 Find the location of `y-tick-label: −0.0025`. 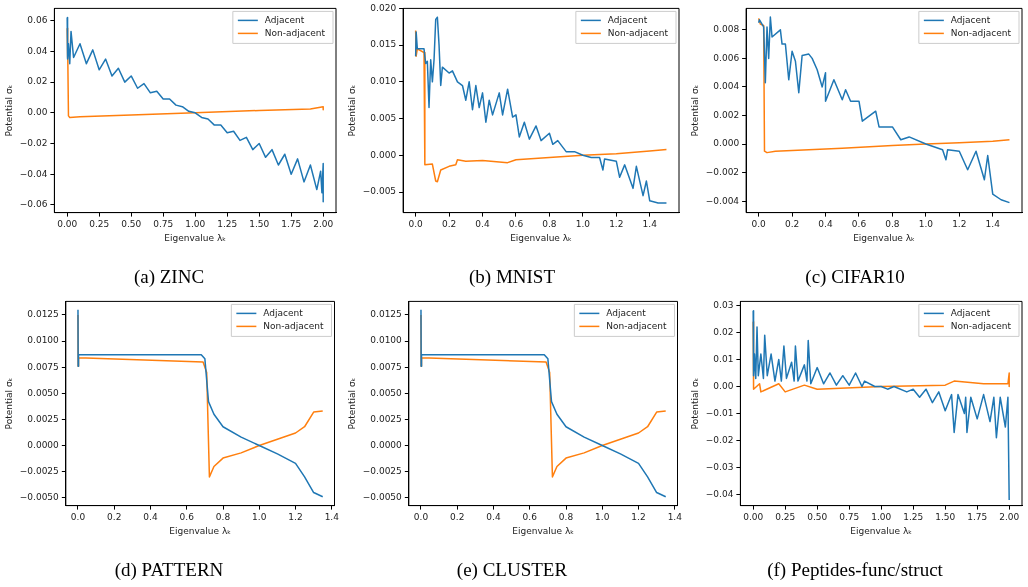

y-tick-label: −0.0025 is located at coordinates (39, 471).